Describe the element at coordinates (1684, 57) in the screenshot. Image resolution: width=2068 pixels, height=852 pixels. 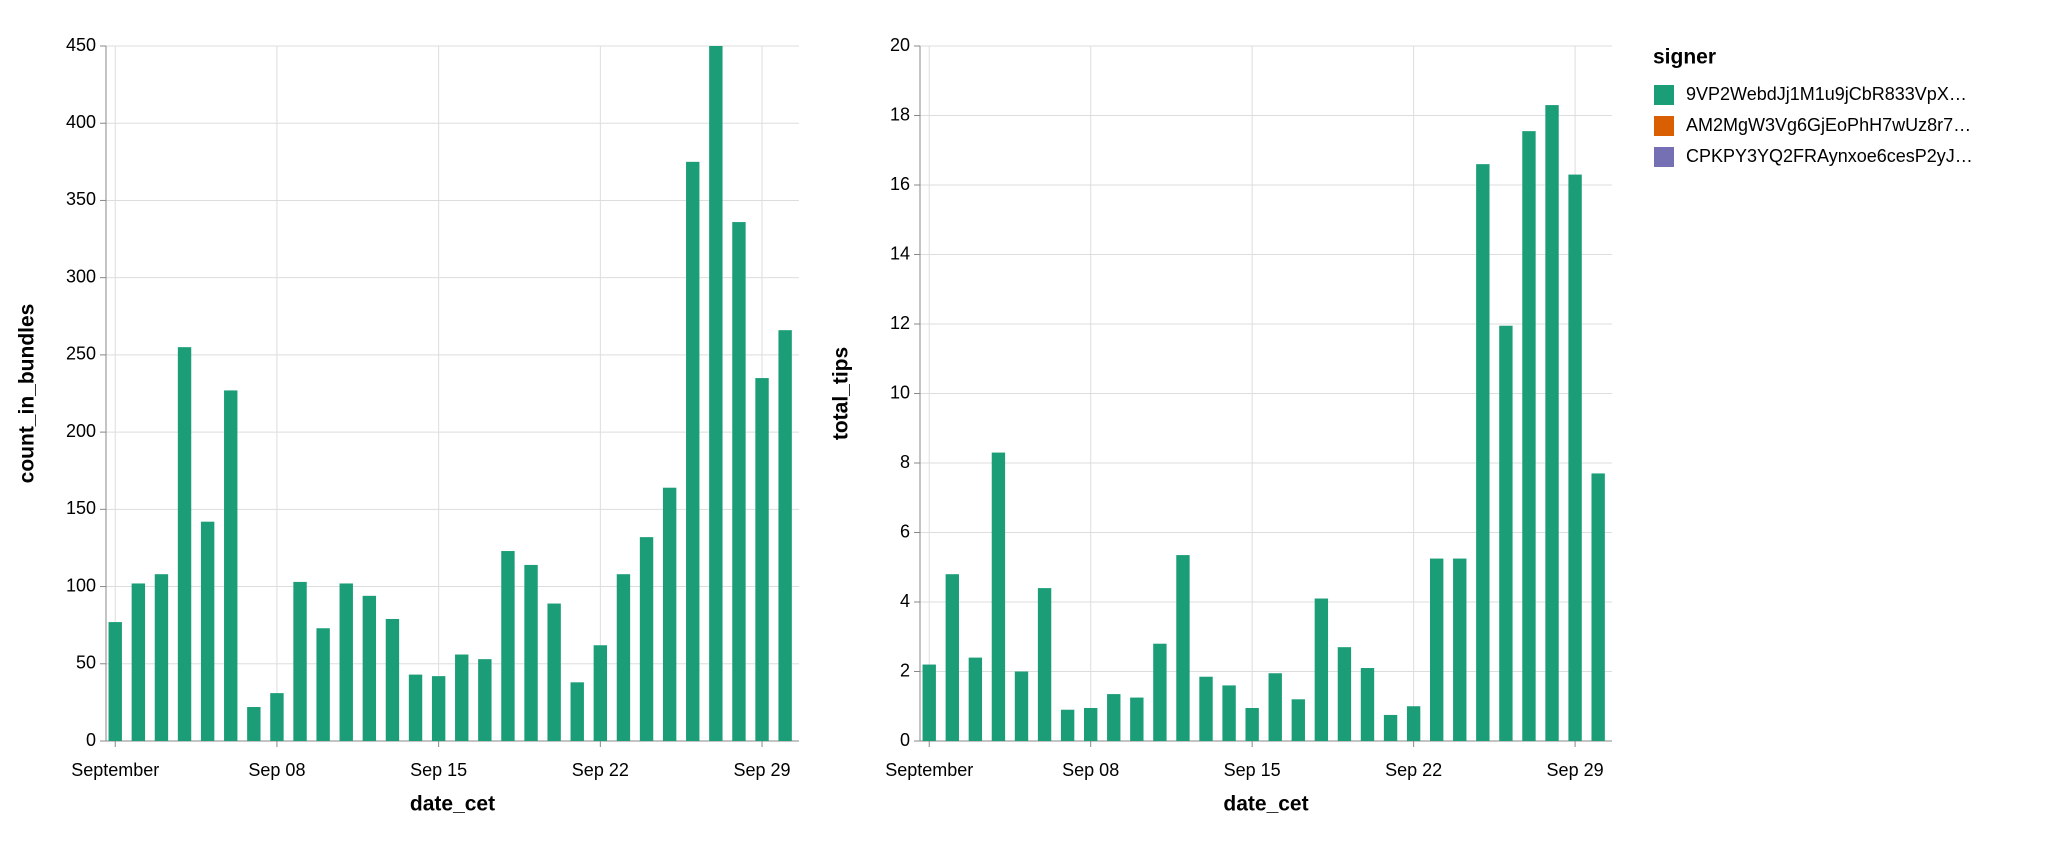
I see `legend-title: signer` at that location.